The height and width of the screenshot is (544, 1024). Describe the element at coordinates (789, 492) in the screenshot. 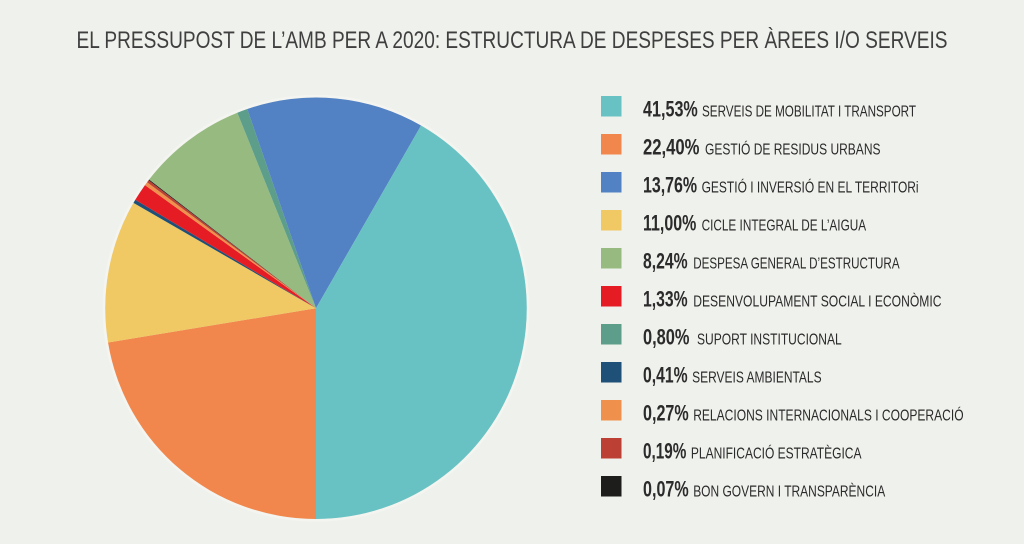

I see `svg-text: BON GOVERN I TRANSPARÈNCIA` at that location.